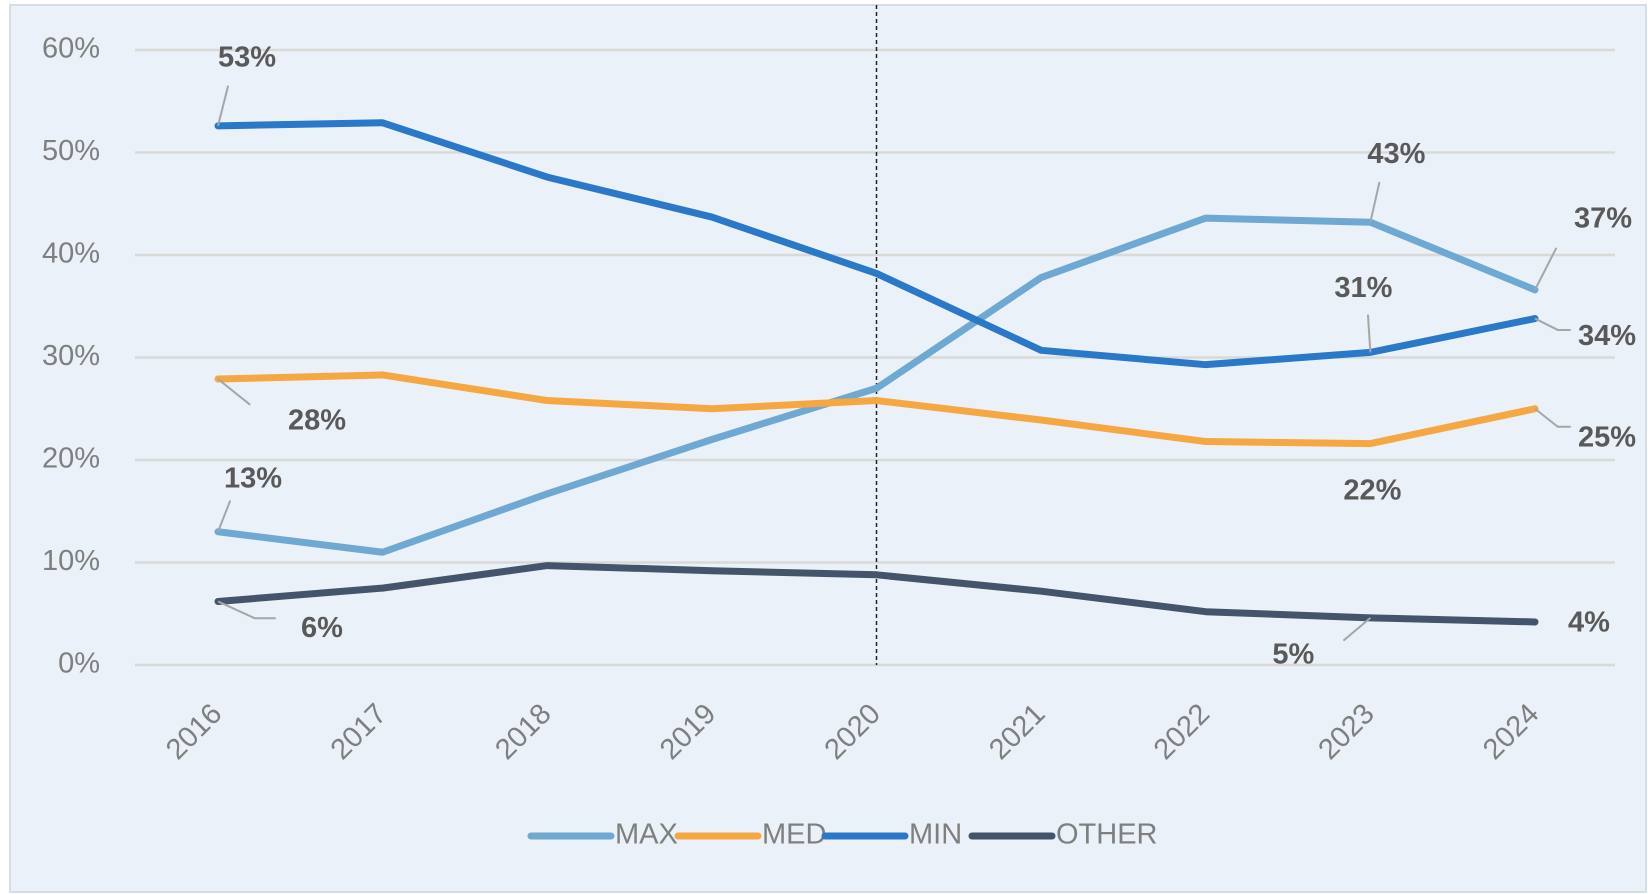 The image size is (1648, 894). I want to click on data-label: 22%, so click(1372, 490).